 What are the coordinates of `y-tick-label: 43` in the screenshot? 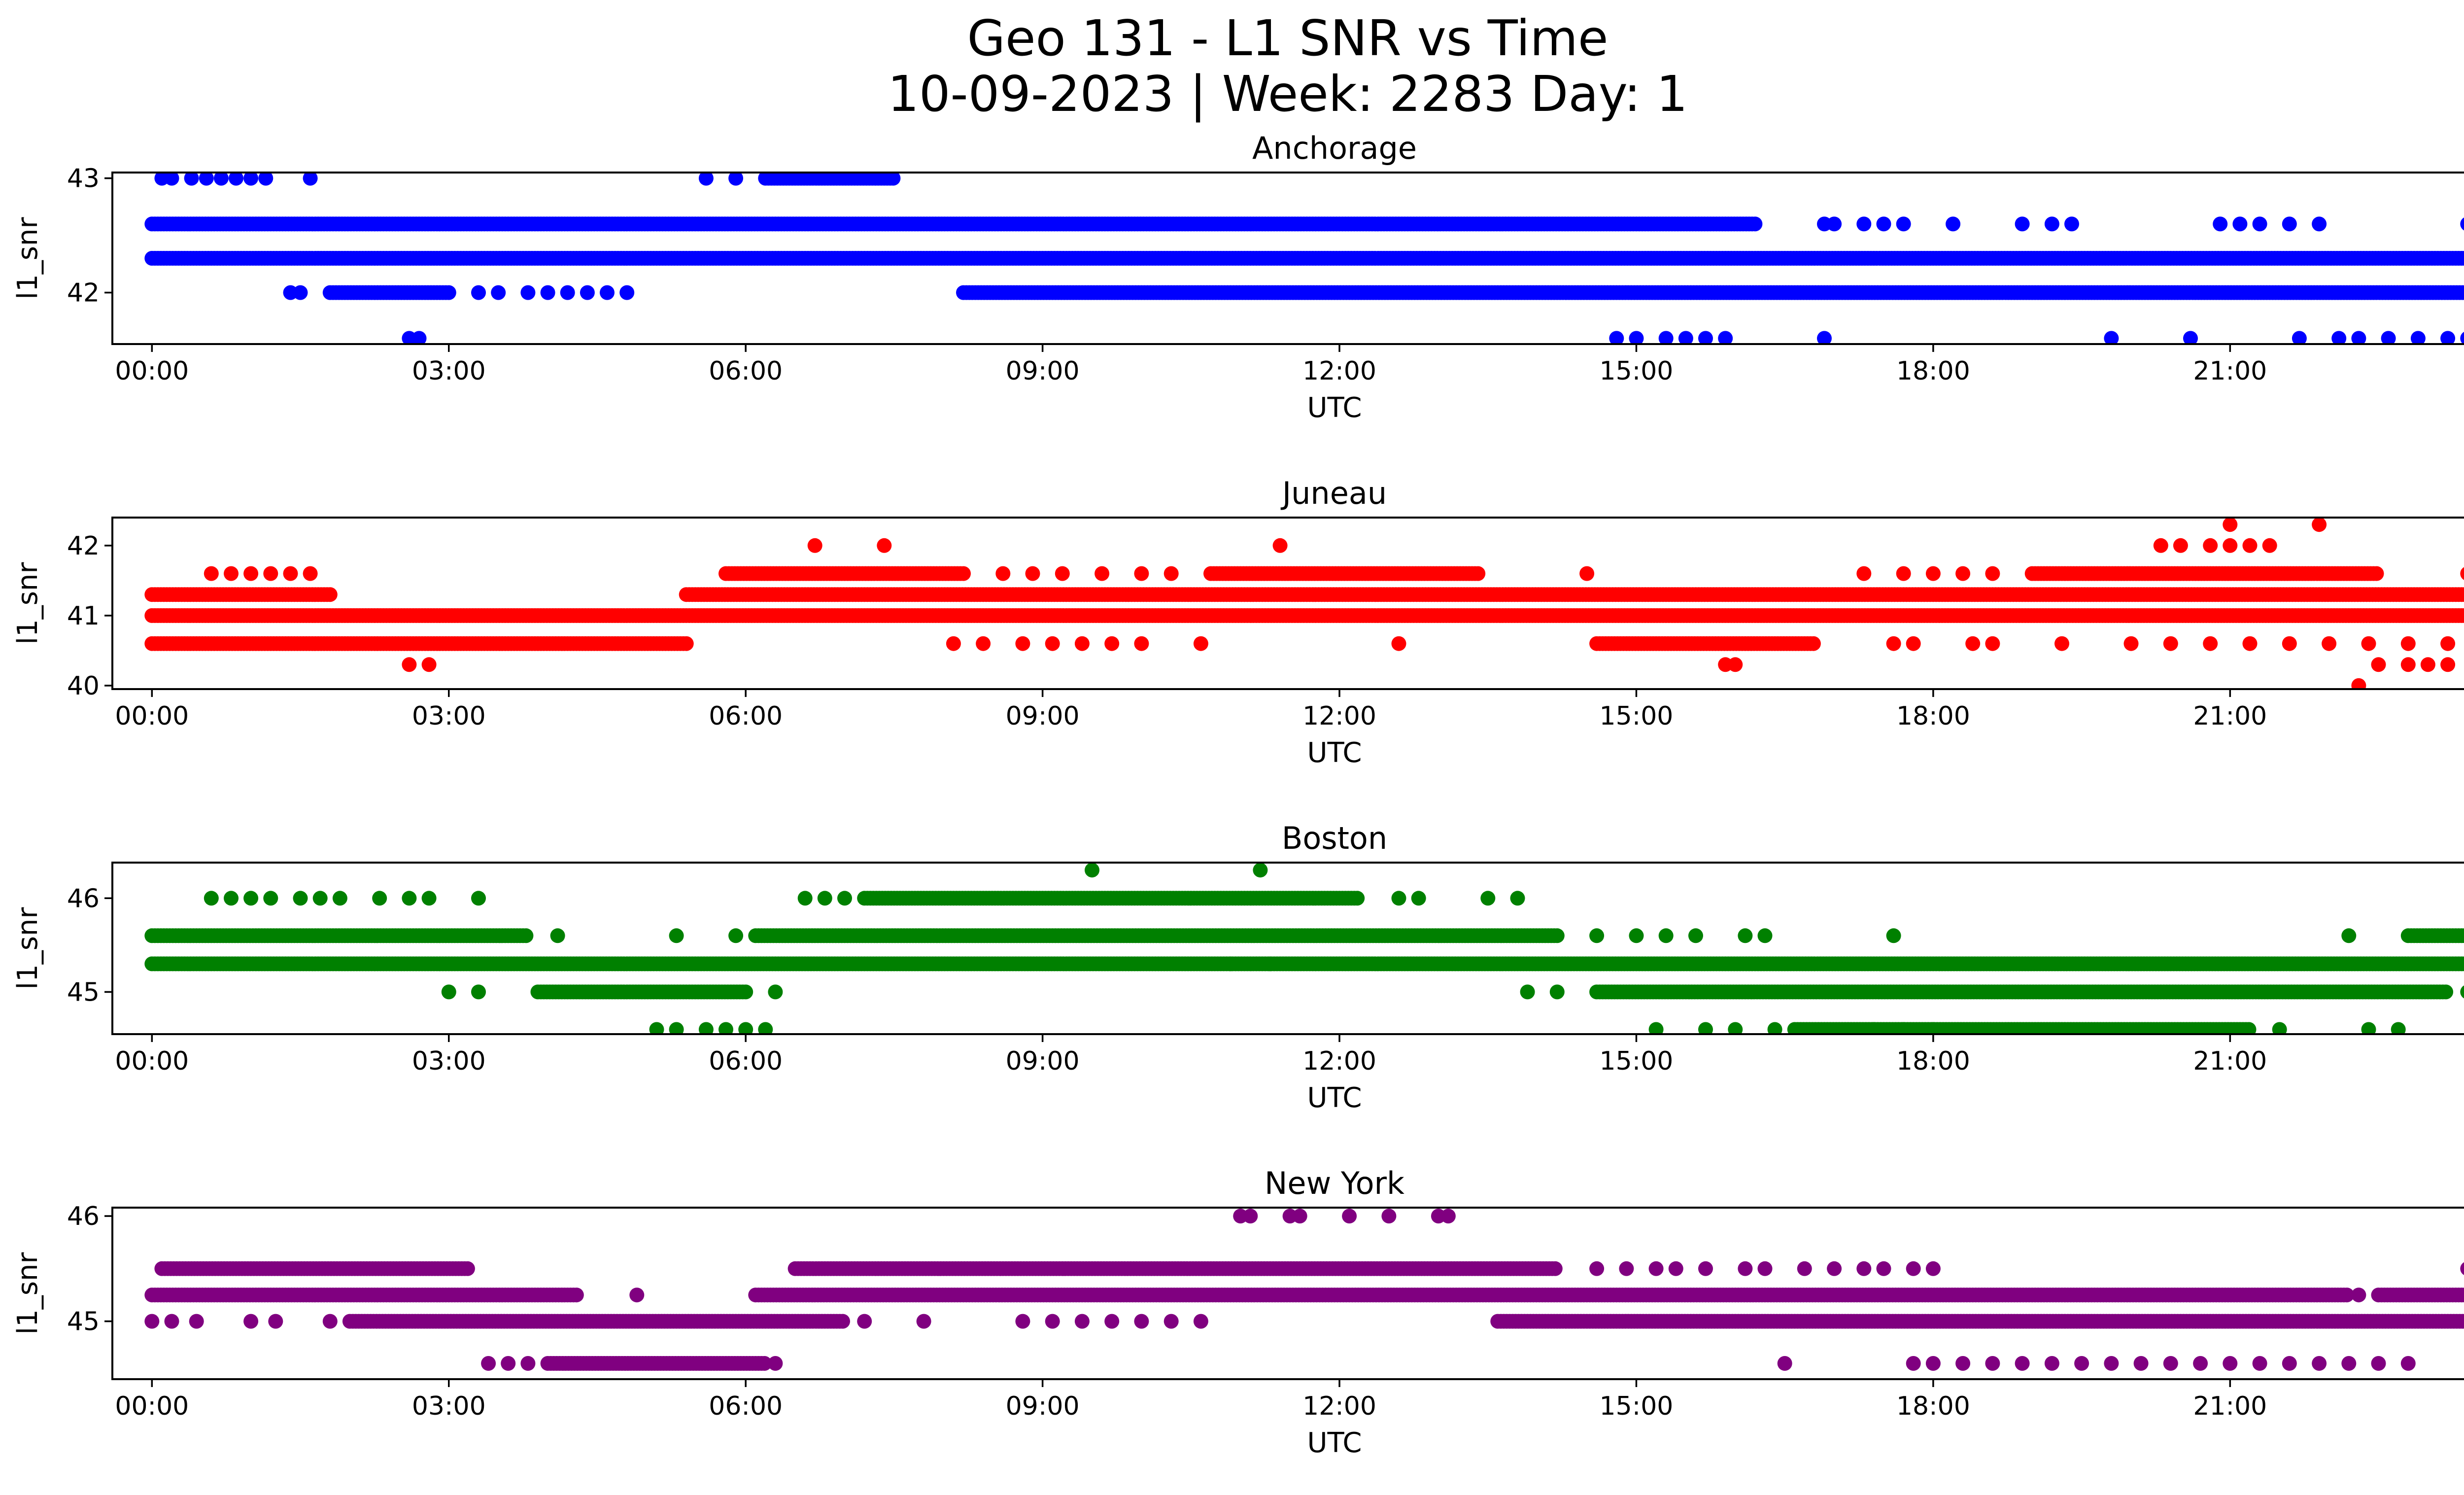 It's located at (83, 179).